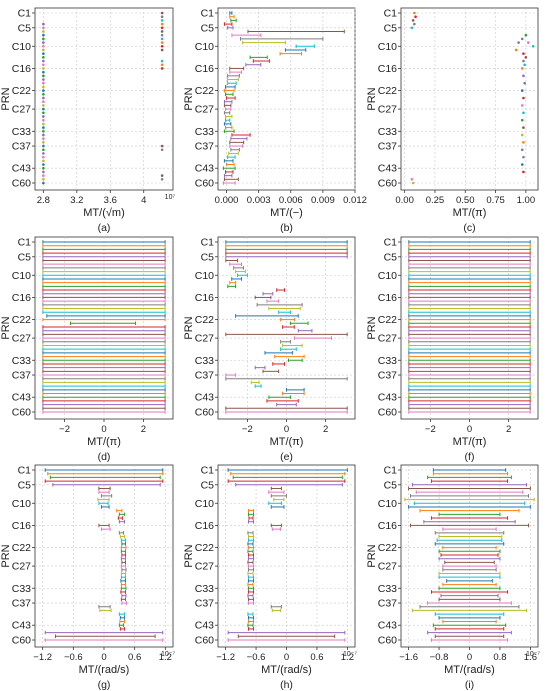 The image size is (550, 691). Describe the element at coordinates (256, 657) in the screenshot. I see `x-tick-label: −0.6` at that location.